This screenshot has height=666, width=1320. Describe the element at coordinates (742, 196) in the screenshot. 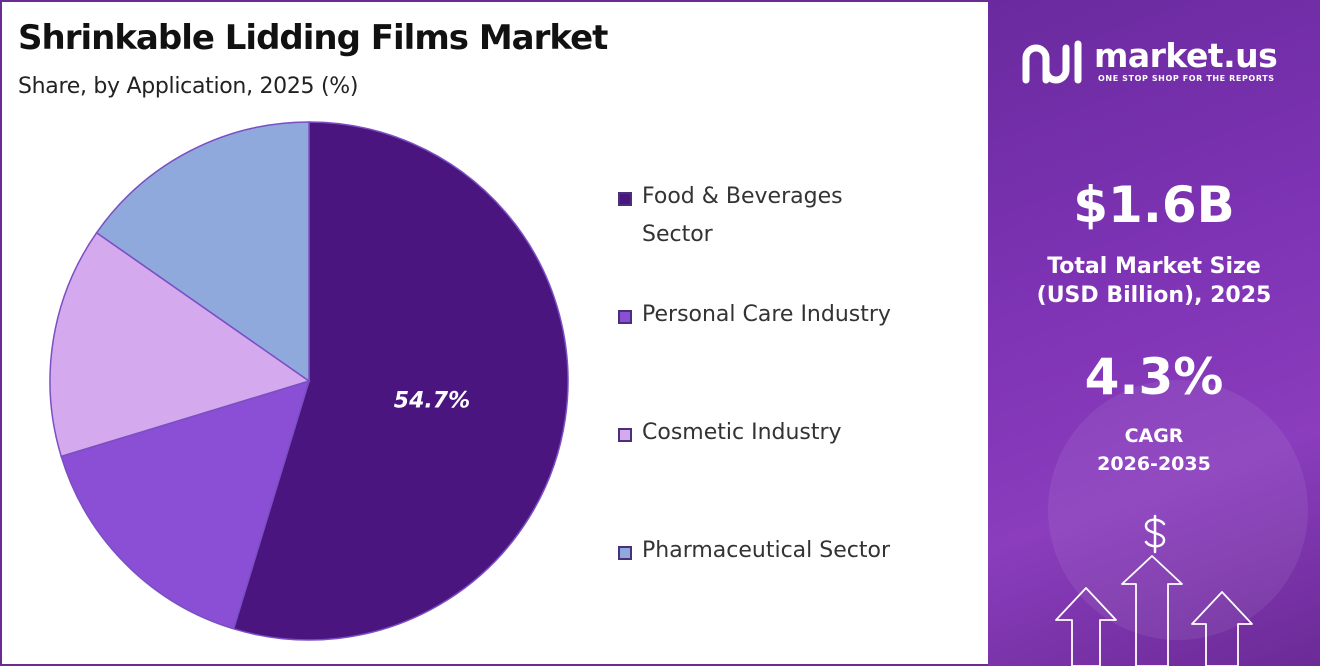

I see `legend-label: Food & Beverages` at that location.